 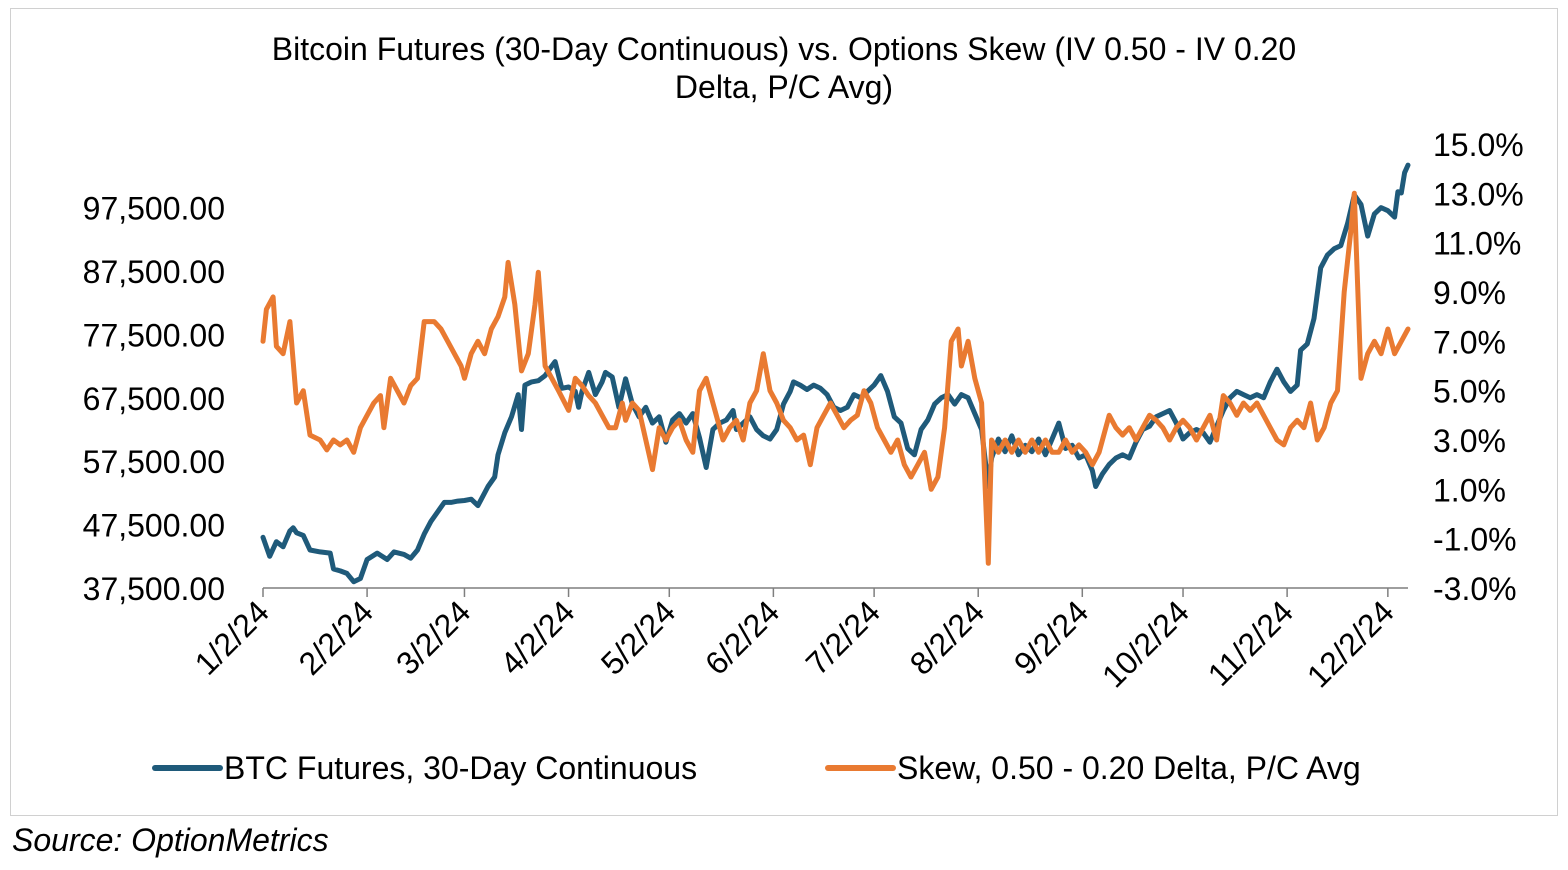 What do you see at coordinates (742, 637) in the screenshot?
I see `x-tick-label: 6/2/24` at bounding box center [742, 637].